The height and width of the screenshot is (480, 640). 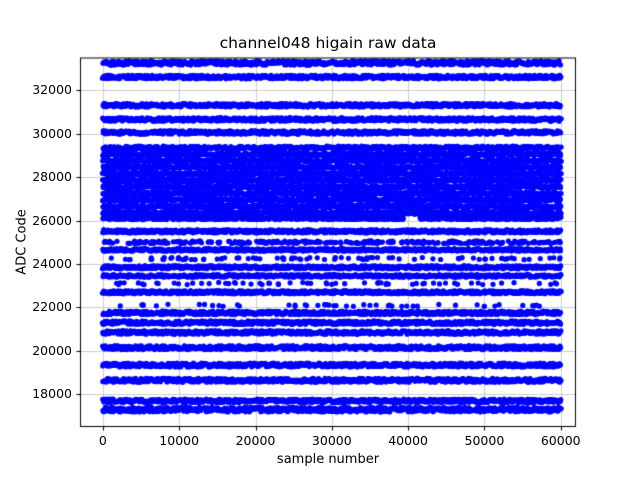 I want to click on x-tick-label: 40000, so click(x=408, y=440).